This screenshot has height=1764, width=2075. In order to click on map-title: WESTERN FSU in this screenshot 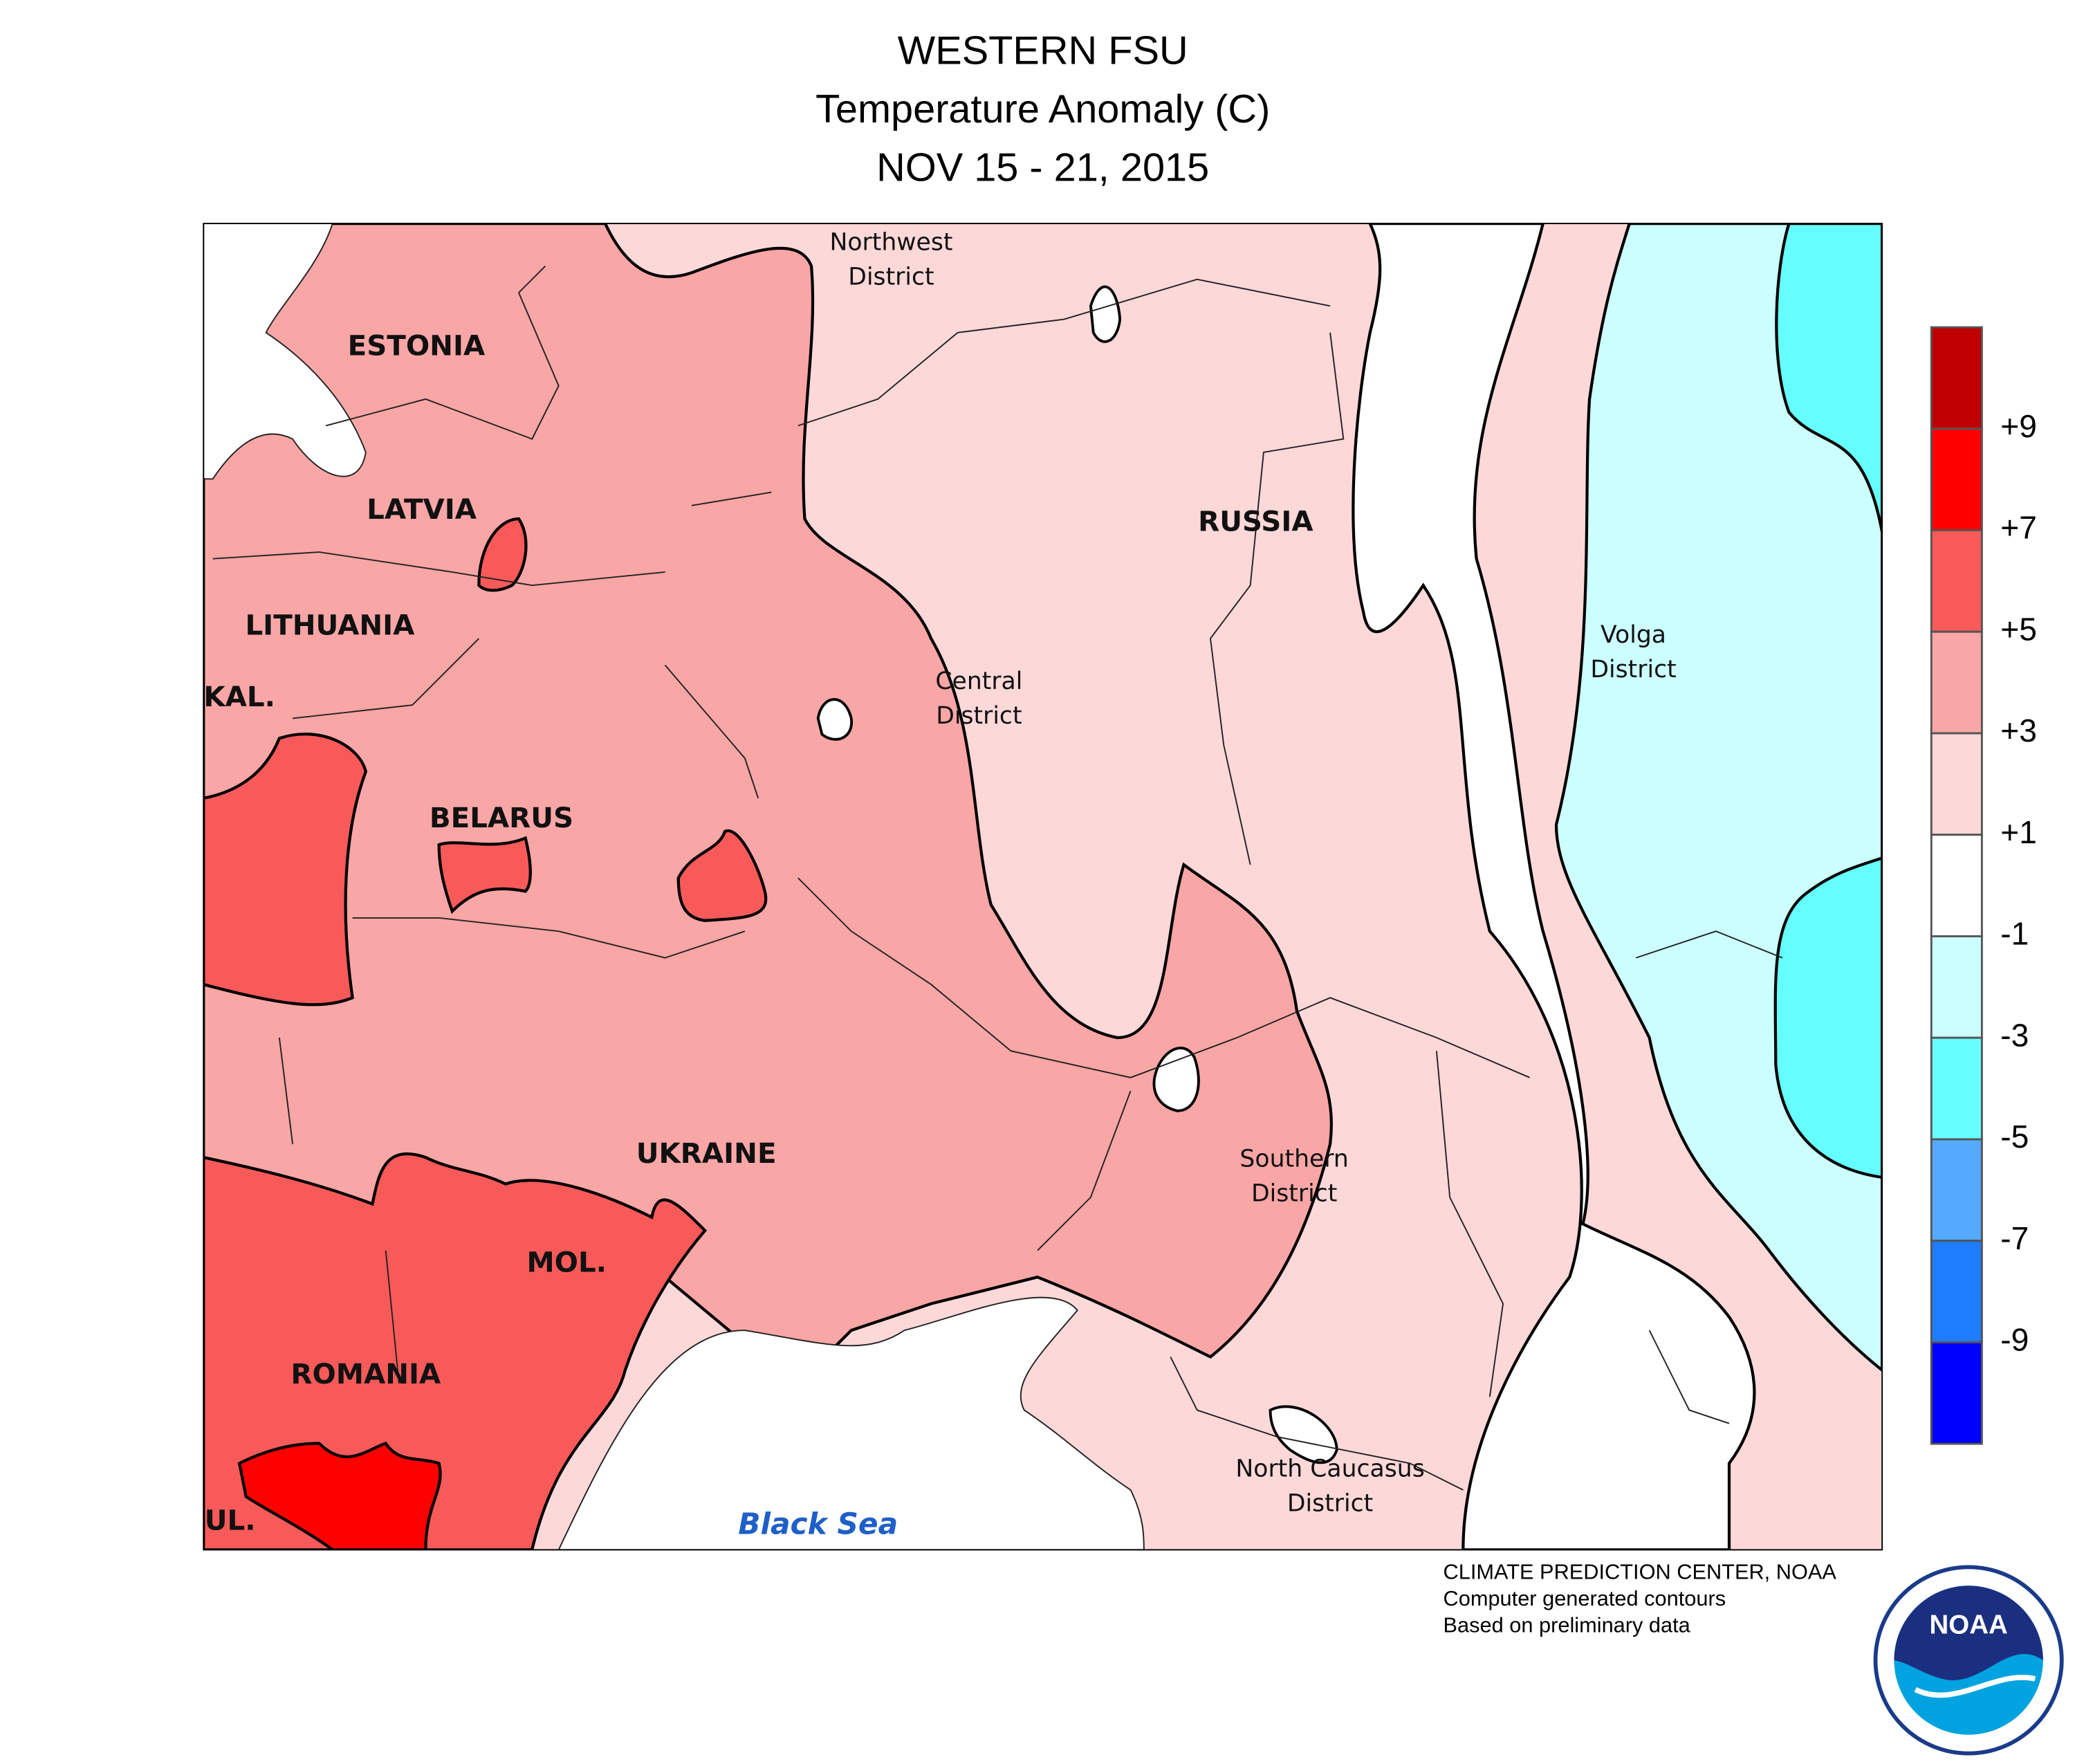, I will do `click(1043, 50)`.